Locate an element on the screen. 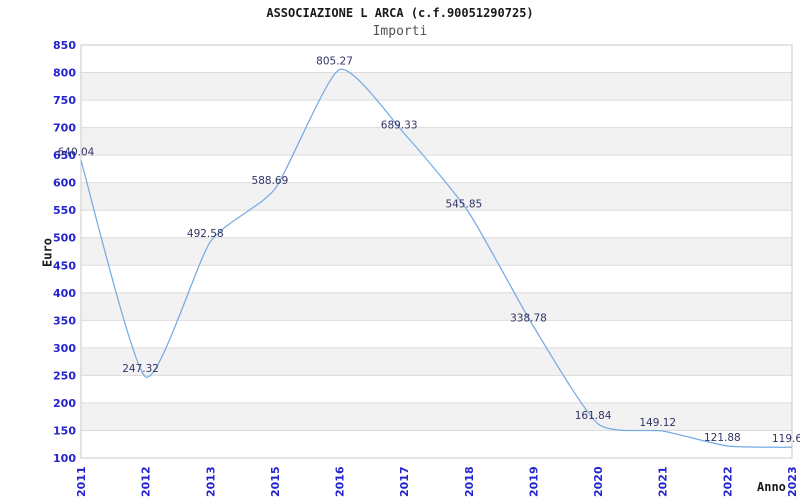  point-label: 247.32 is located at coordinates (140, 369).